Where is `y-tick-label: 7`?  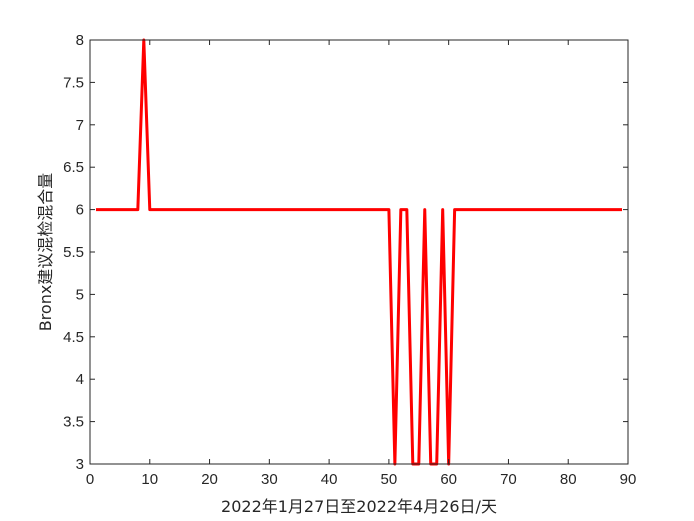 y-tick-label: 7 is located at coordinates (80, 125).